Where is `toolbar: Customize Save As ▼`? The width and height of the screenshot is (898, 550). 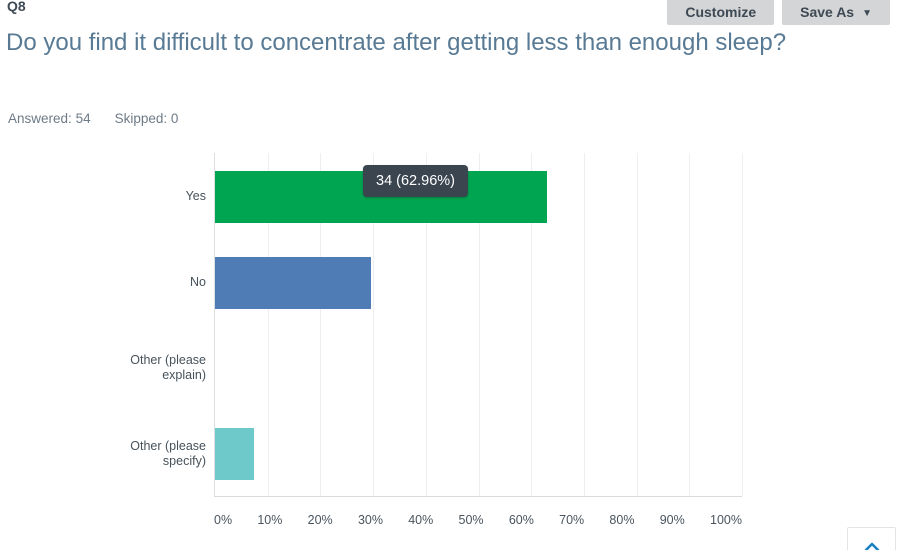
toolbar: Customize Save As ▼ is located at coordinates (778, 12).